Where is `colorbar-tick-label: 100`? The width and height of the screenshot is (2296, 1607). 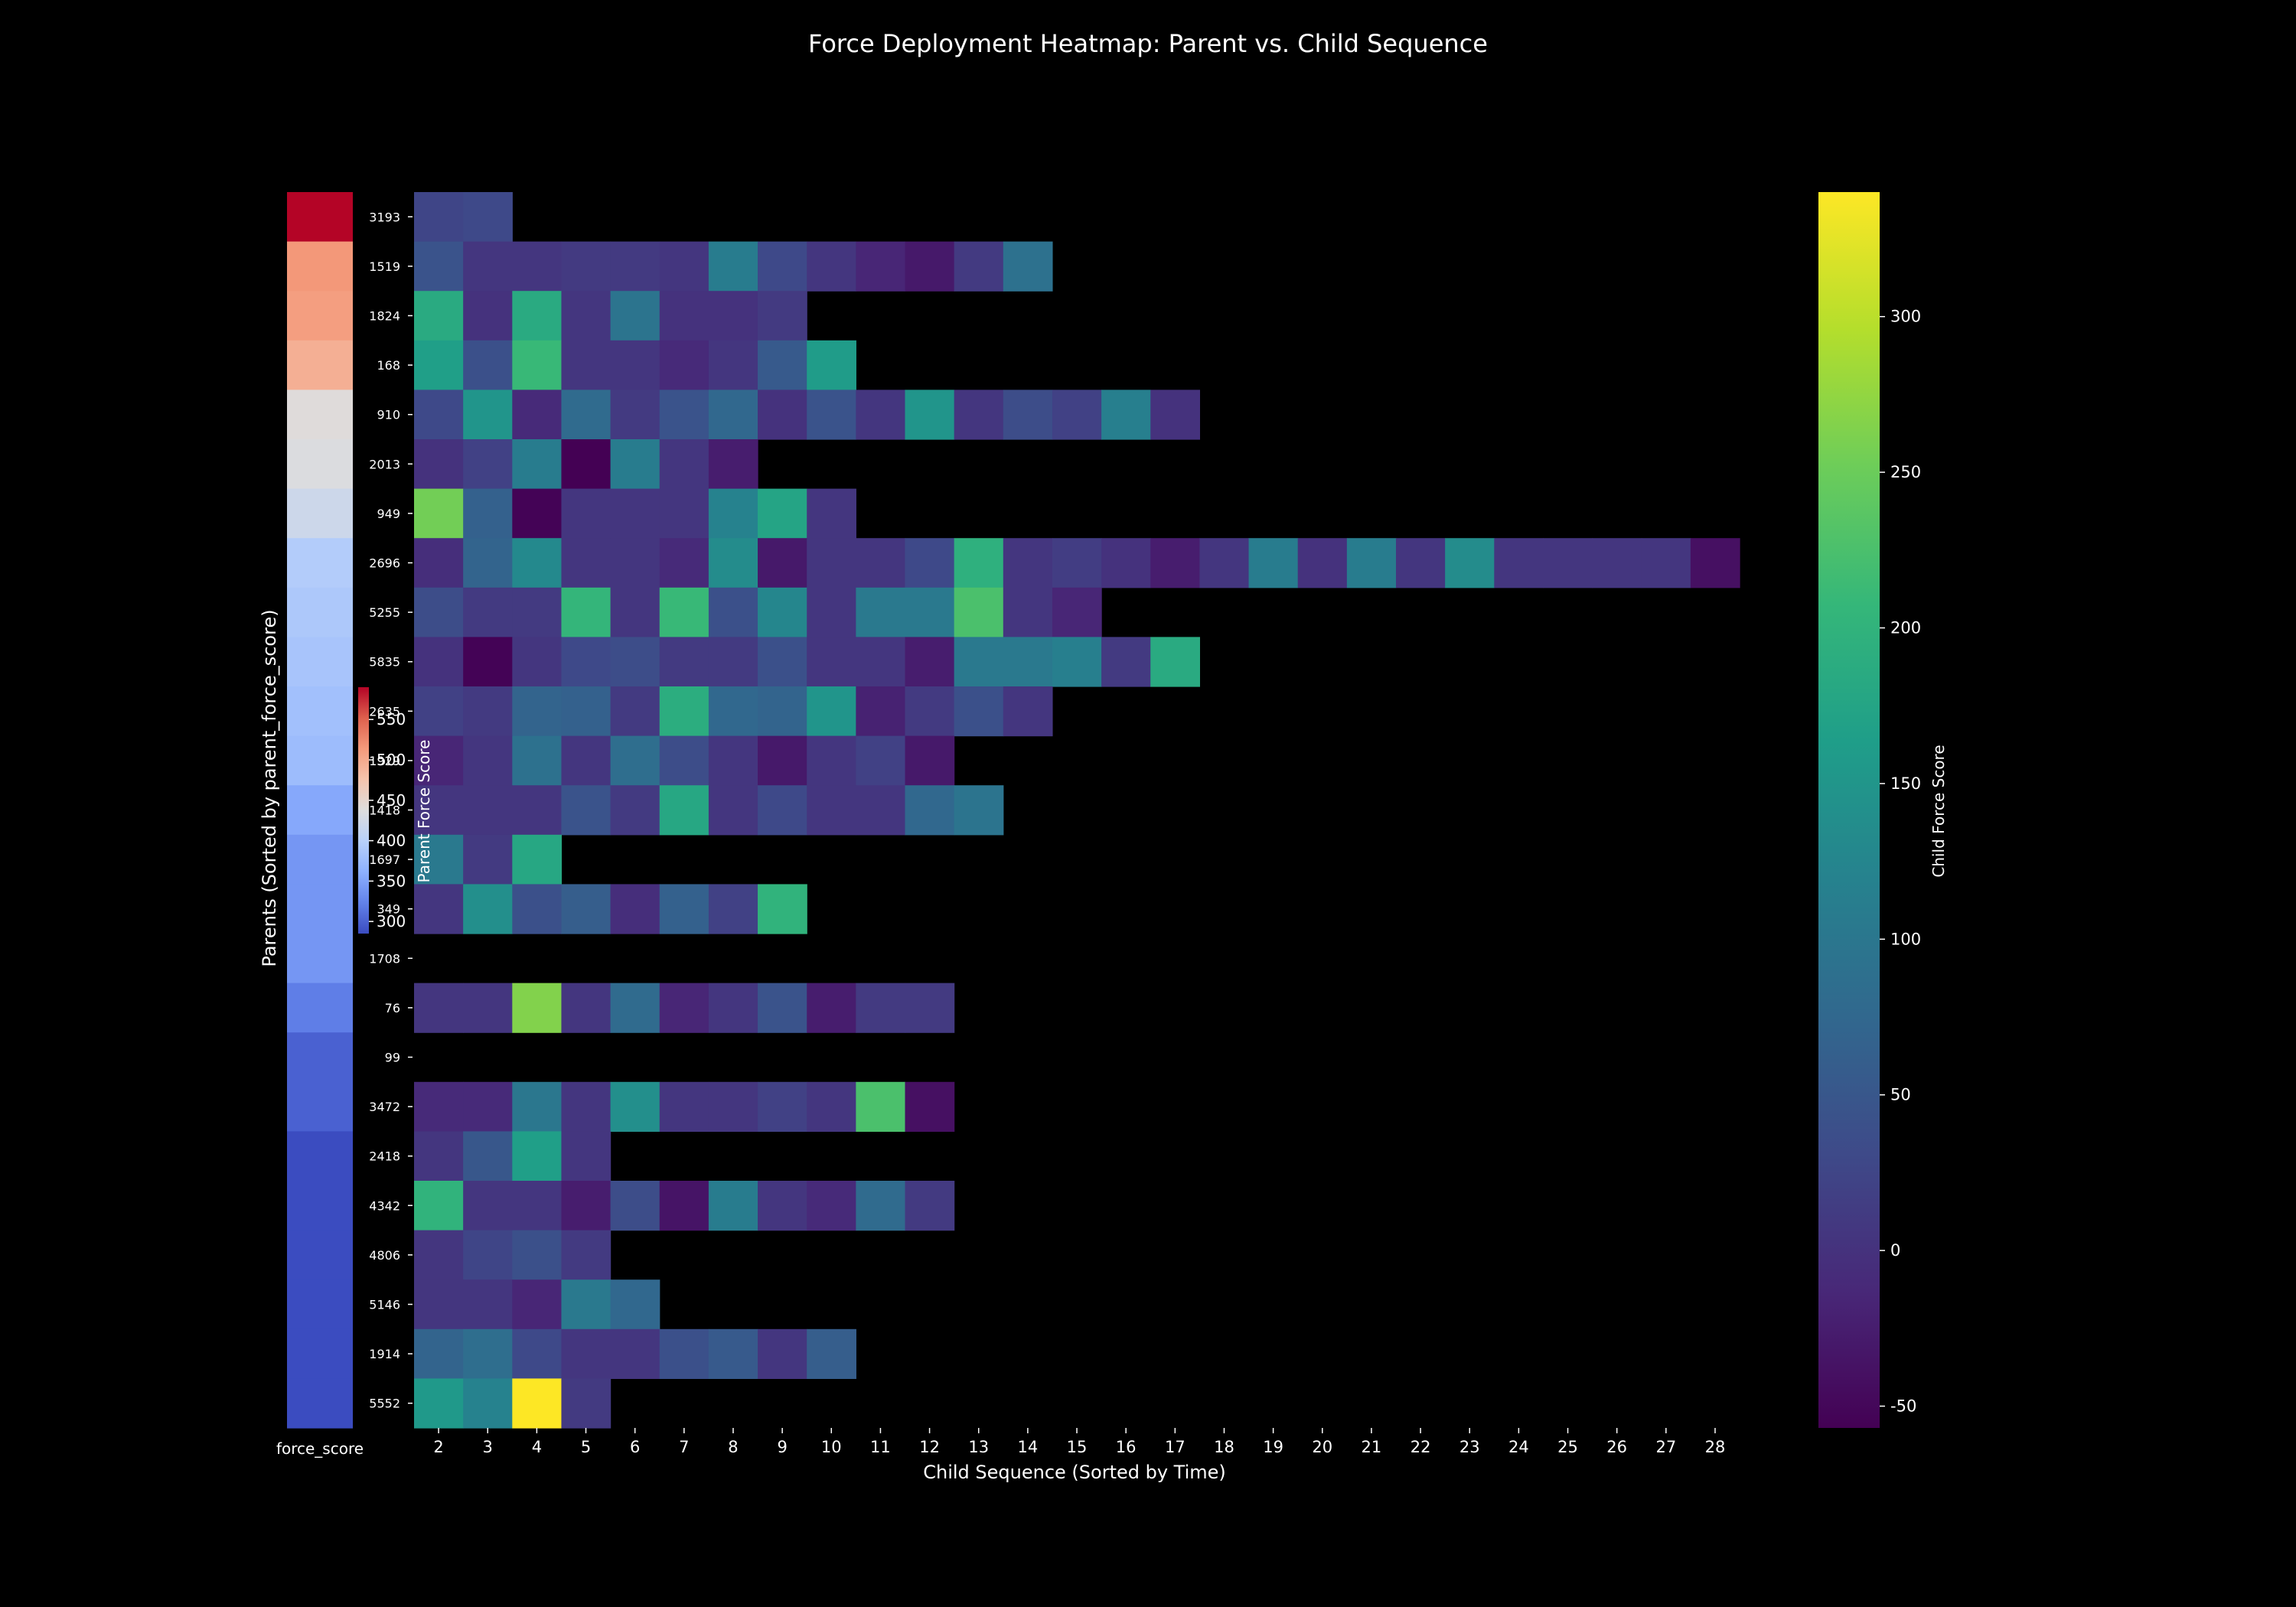 colorbar-tick-label: 100 is located at coordinates (1905, 939).